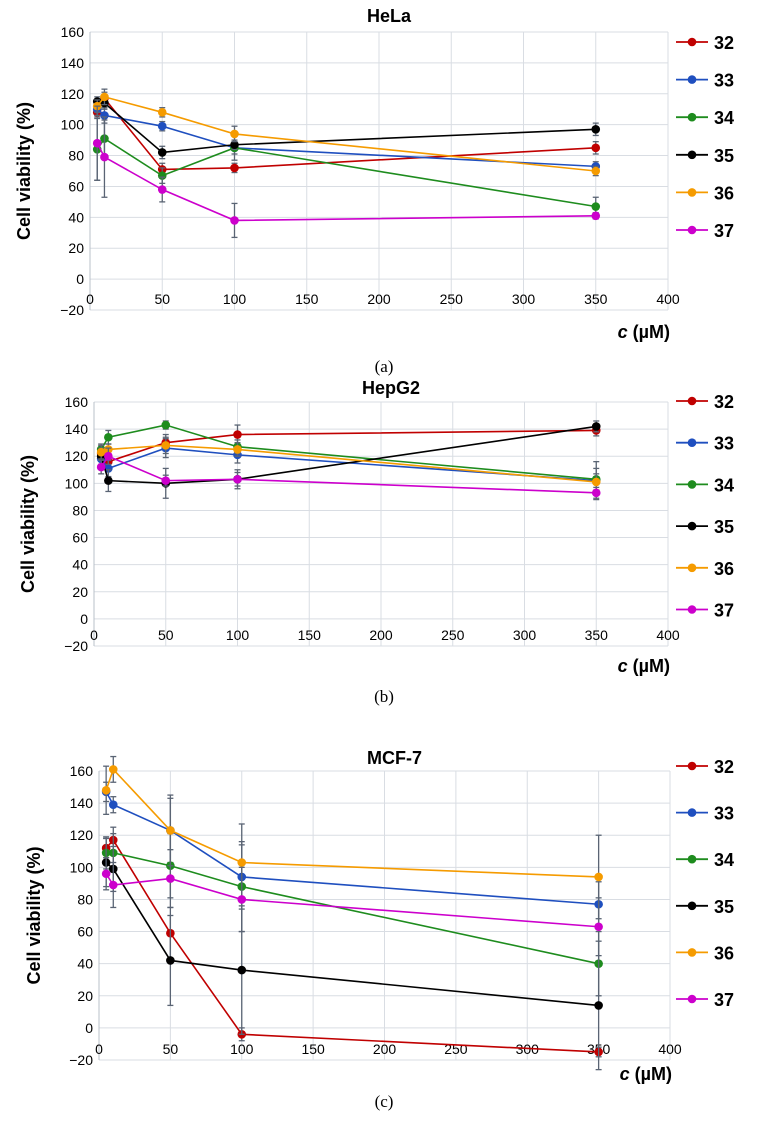 Image resolution: width=768 pixels, height=1121 pixels. What do you see at coordinates (625, 1074) in the screenshot?
I see `x-axis-label-variable: c` at bounding box center [625, 1074].